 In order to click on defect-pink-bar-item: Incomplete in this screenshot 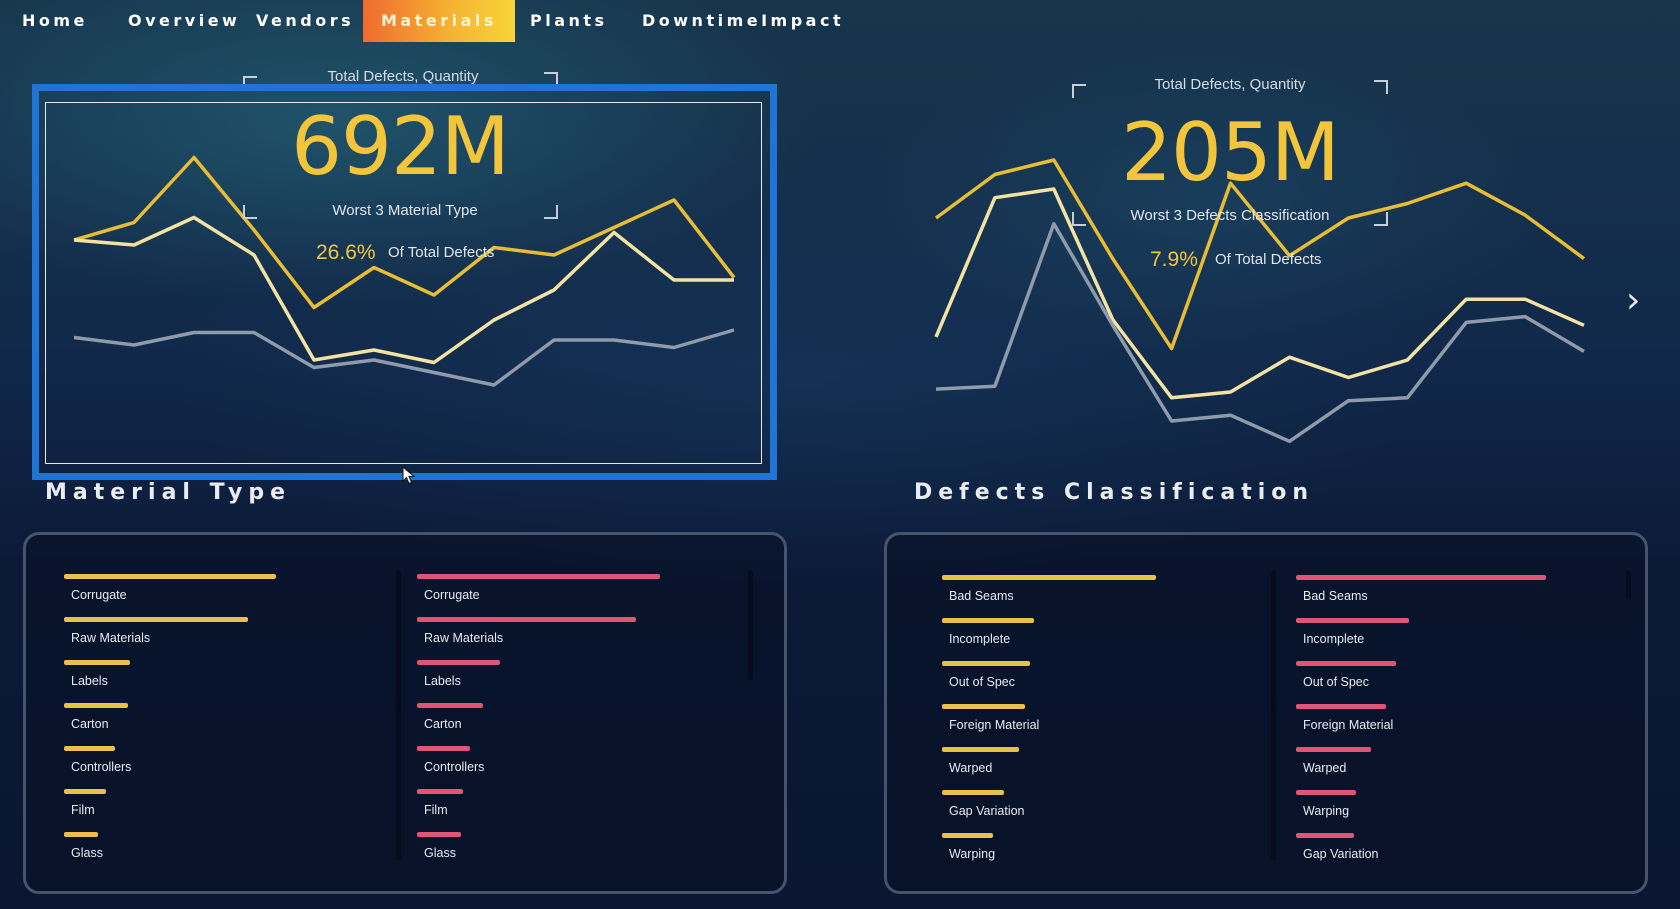, I will do `click(1431, 638)`.